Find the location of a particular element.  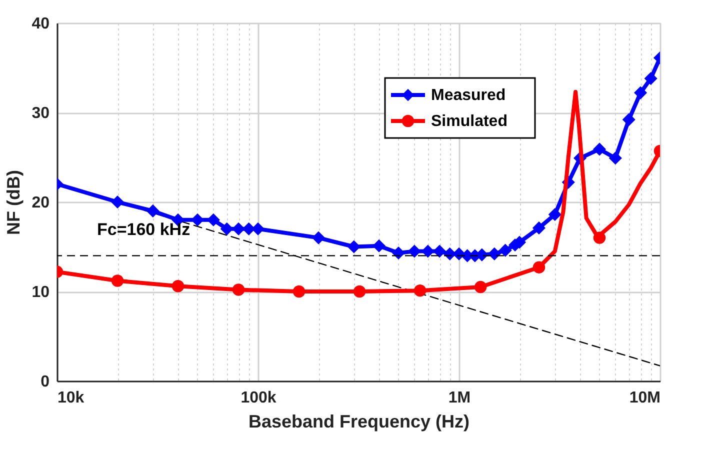

legend-label: Measured is located at coordinates (468, 95).